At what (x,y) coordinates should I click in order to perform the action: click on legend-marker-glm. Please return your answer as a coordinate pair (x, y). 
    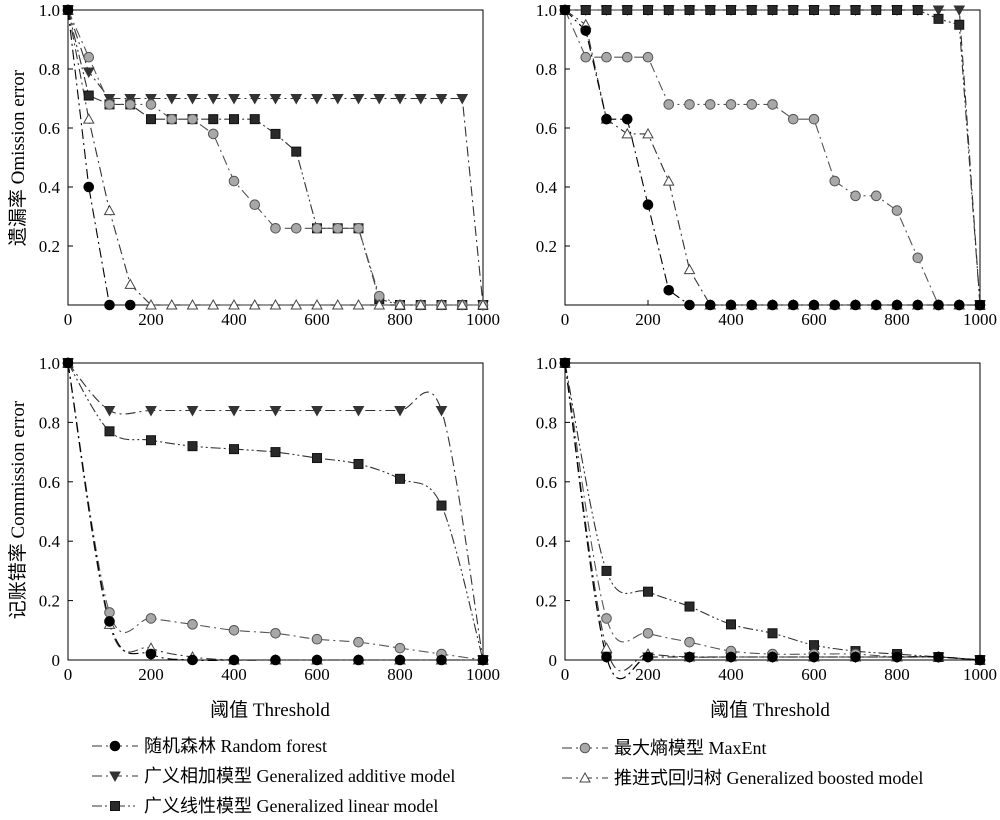
    Looking at the image, I should click on (115, 806).